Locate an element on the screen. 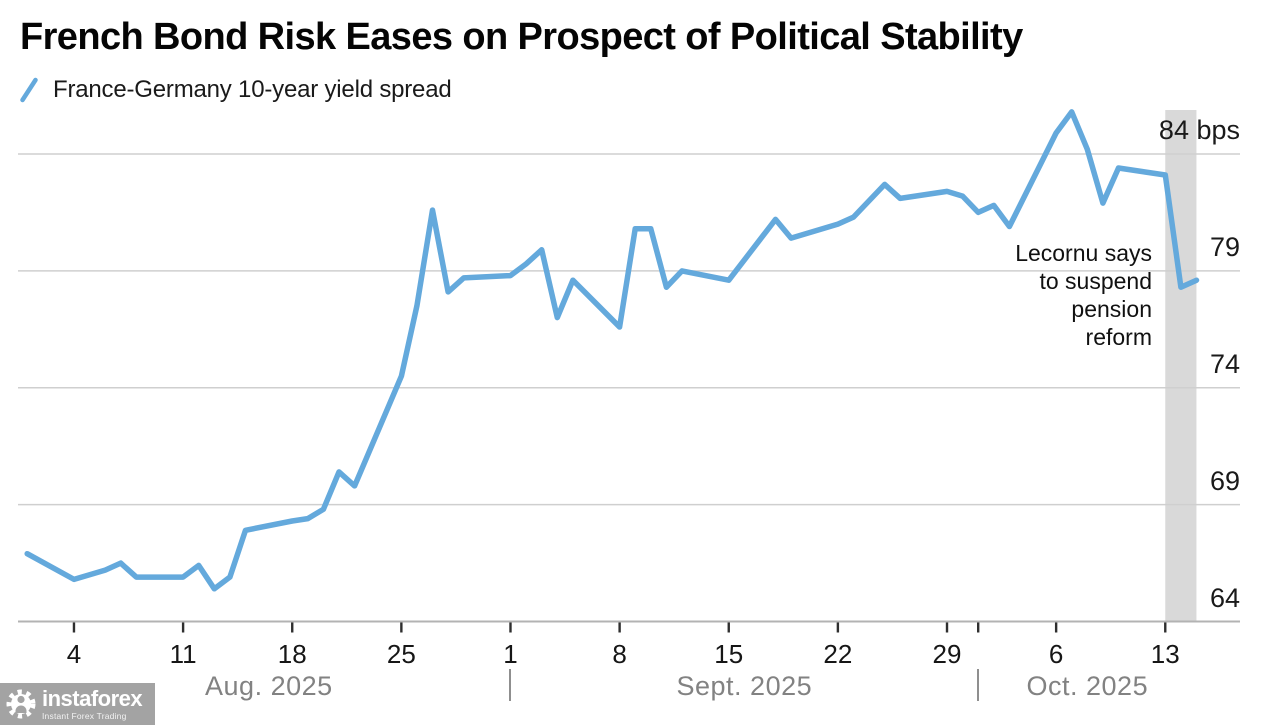  watermark-logo: instaforex Instant Forex Trading is located at coordinates (77, 704).